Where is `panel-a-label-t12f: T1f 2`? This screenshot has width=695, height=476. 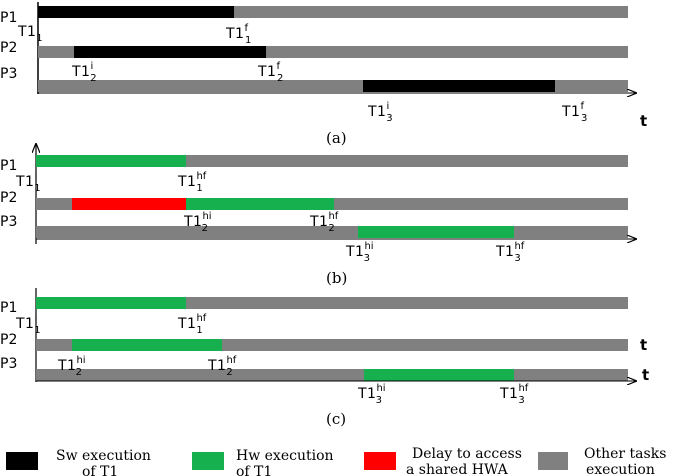
panel-a-label-t12f: T1f 2 is located at coordinates (270, 72).